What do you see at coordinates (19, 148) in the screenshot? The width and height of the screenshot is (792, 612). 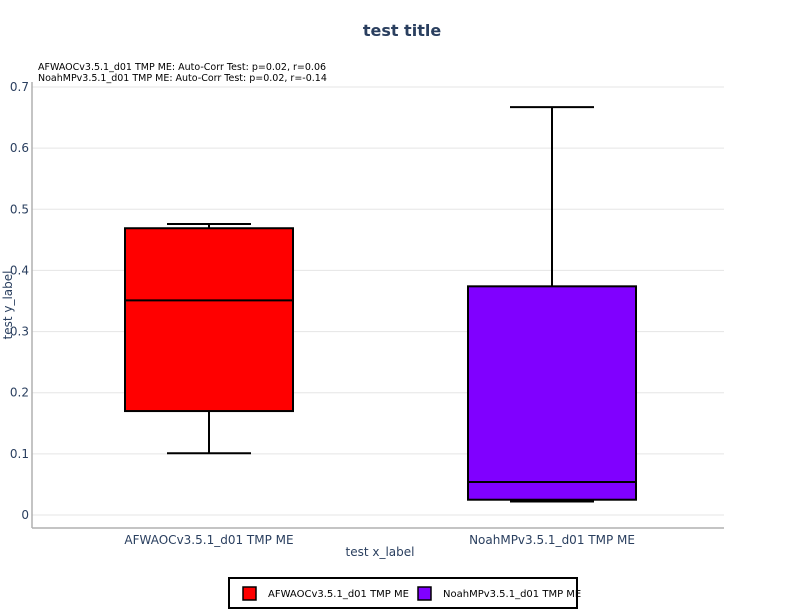 I see `y-tick-label: 0.6` at bounding box center [19, 148].